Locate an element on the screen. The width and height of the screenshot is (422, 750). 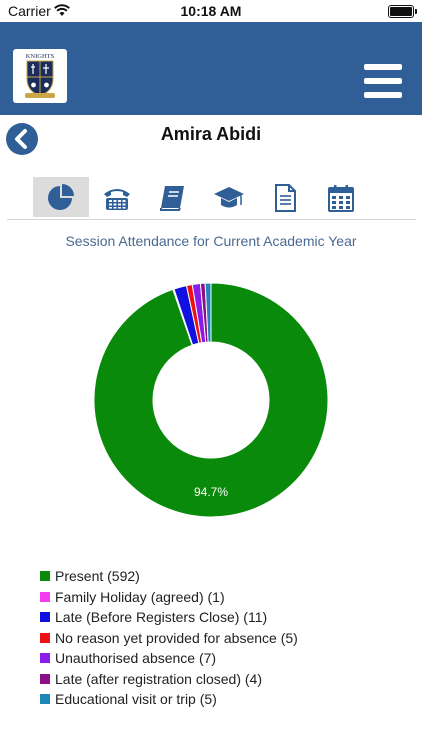
legend-item: No reason yet provided for absence (5) is located at coordinates (225, 638).